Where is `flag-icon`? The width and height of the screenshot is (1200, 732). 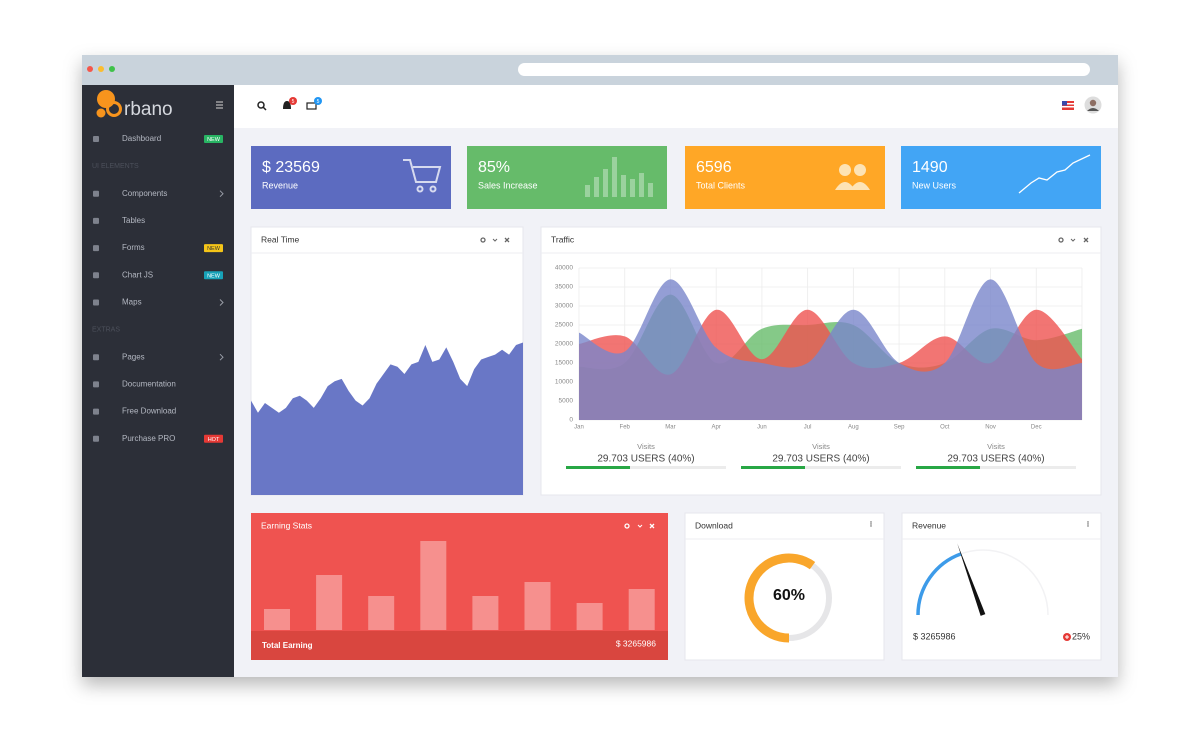 flag-icon is located at coordinates (1068, 105).